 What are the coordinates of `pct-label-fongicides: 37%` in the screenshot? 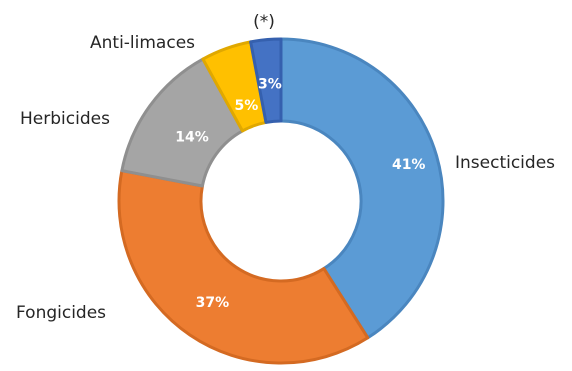 It's located at (213, 303).